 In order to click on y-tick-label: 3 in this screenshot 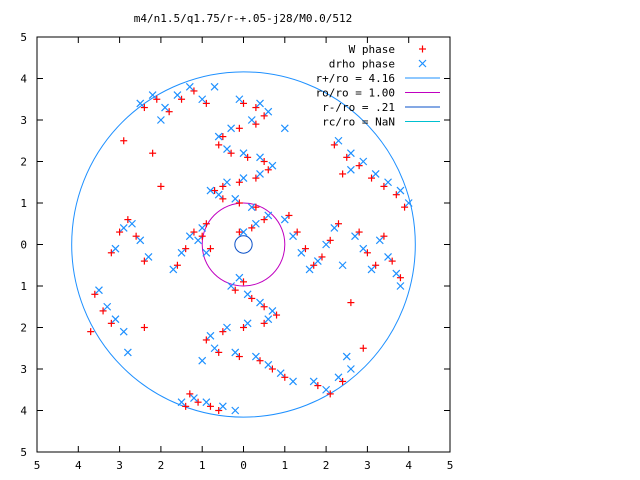, I will do `click(23, 120)`.